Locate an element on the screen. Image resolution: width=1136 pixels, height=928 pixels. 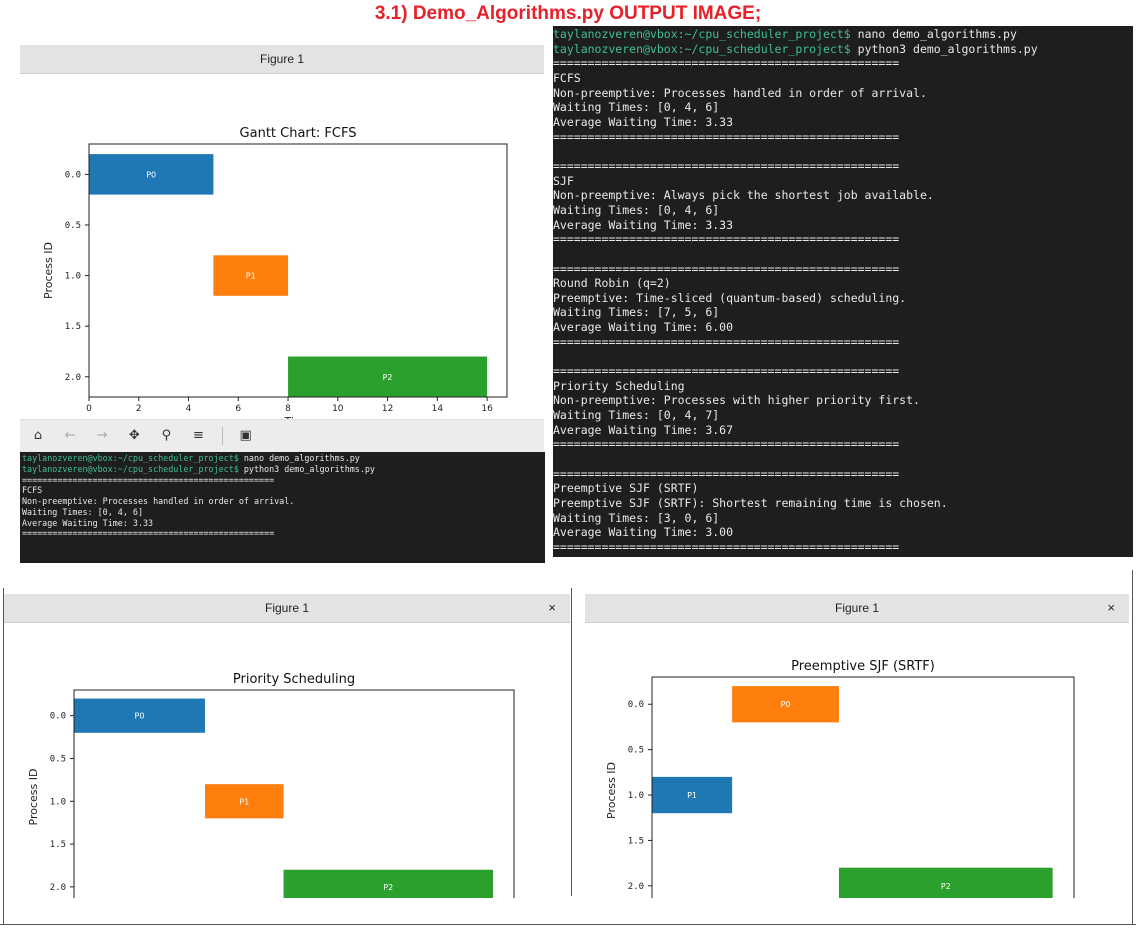
x-tick-label: 14 is located at coordinates (438, 409).